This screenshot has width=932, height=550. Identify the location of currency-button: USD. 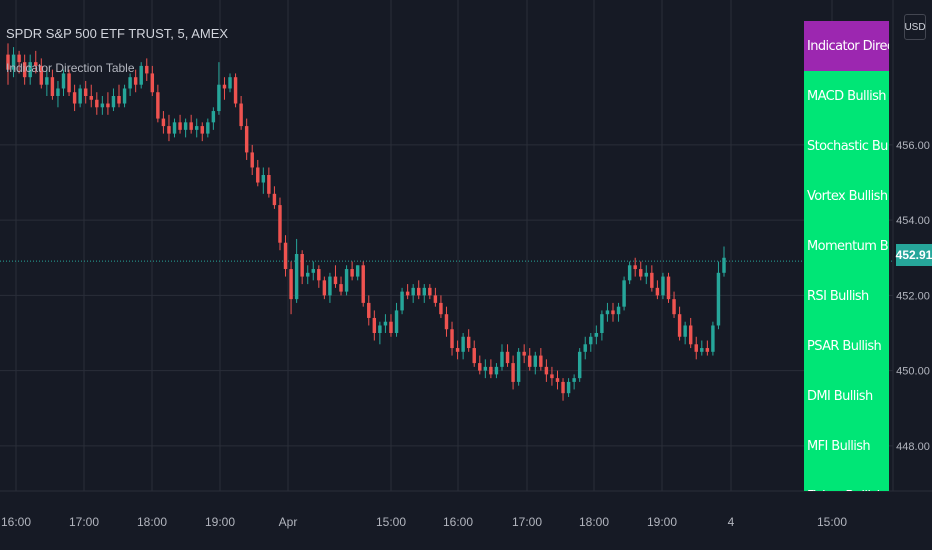
(915, 27).